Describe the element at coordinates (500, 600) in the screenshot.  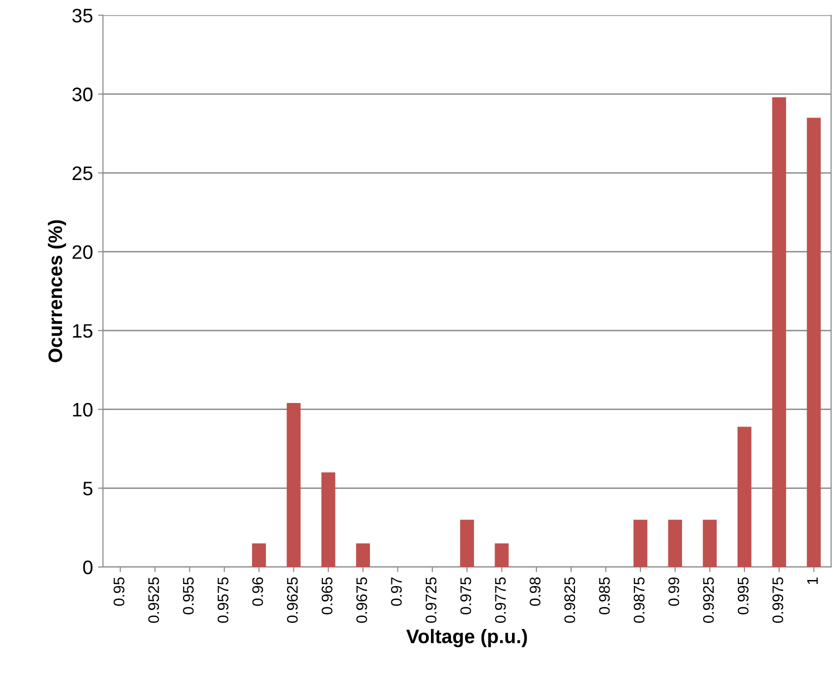
I see `x-tick-label: 0.9775` at that location.